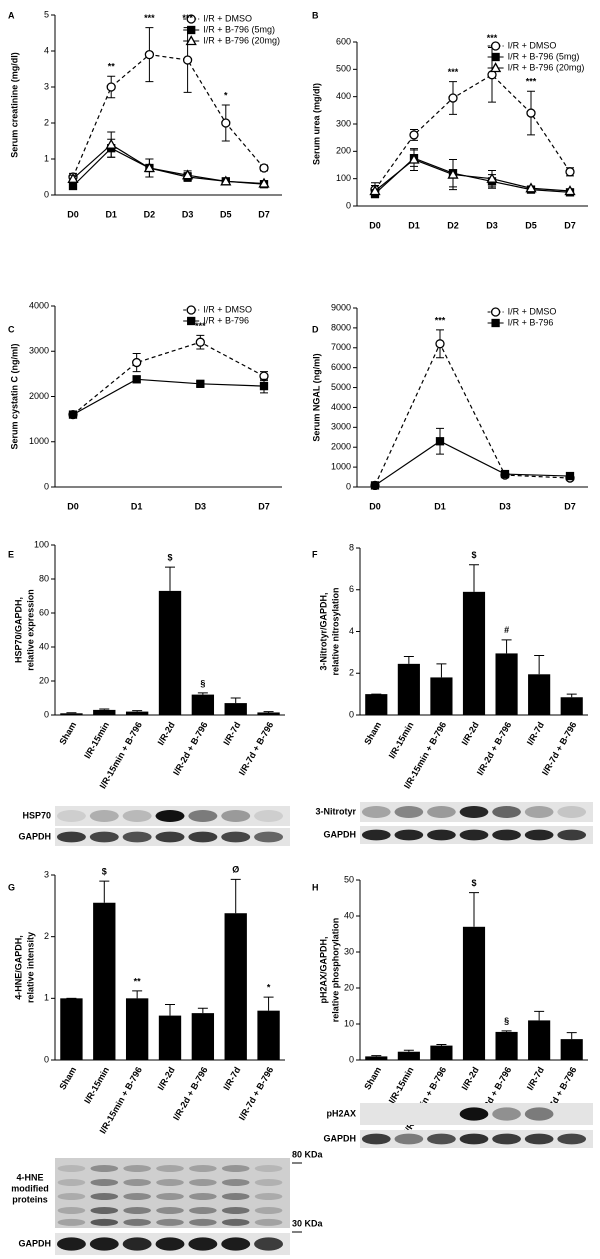 This screenshot has width=600, height=1259. What do you see at coordinates (308, 1223) in the screenshot?
I see `size-marker: 30 KDa` at bounding box center [308, 1223].